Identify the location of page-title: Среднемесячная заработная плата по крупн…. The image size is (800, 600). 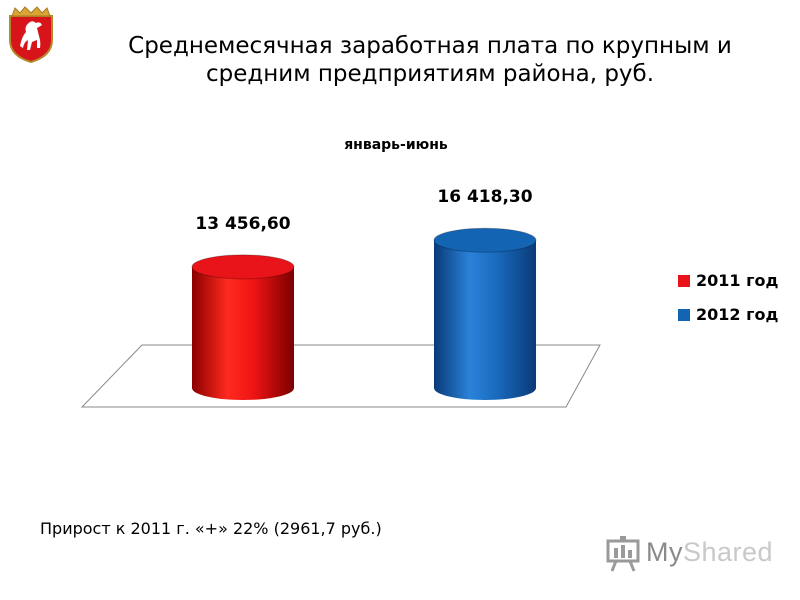
(430, 60).